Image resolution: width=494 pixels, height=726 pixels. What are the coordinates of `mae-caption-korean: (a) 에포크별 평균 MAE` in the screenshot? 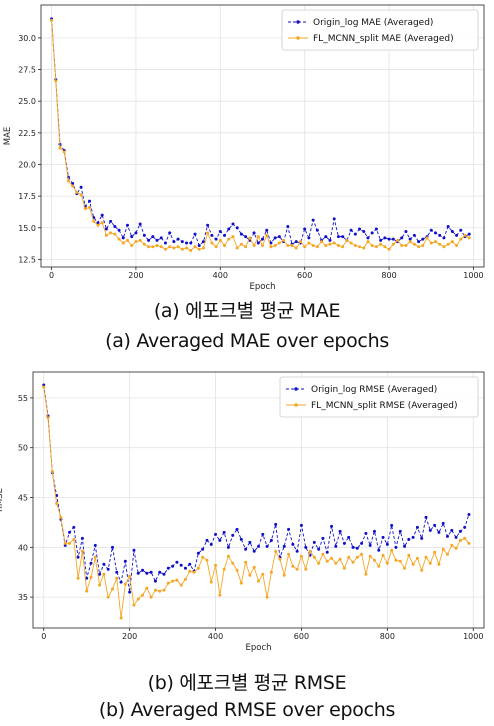 It's located at (247, 311).